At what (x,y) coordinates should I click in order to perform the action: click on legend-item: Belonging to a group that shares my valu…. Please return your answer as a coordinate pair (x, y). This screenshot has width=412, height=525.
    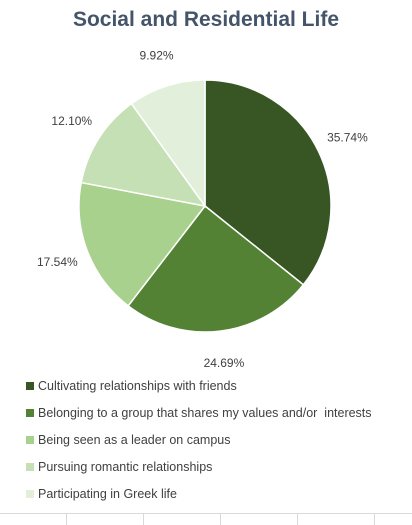
    Looking at the image, I should click on (199, 412).